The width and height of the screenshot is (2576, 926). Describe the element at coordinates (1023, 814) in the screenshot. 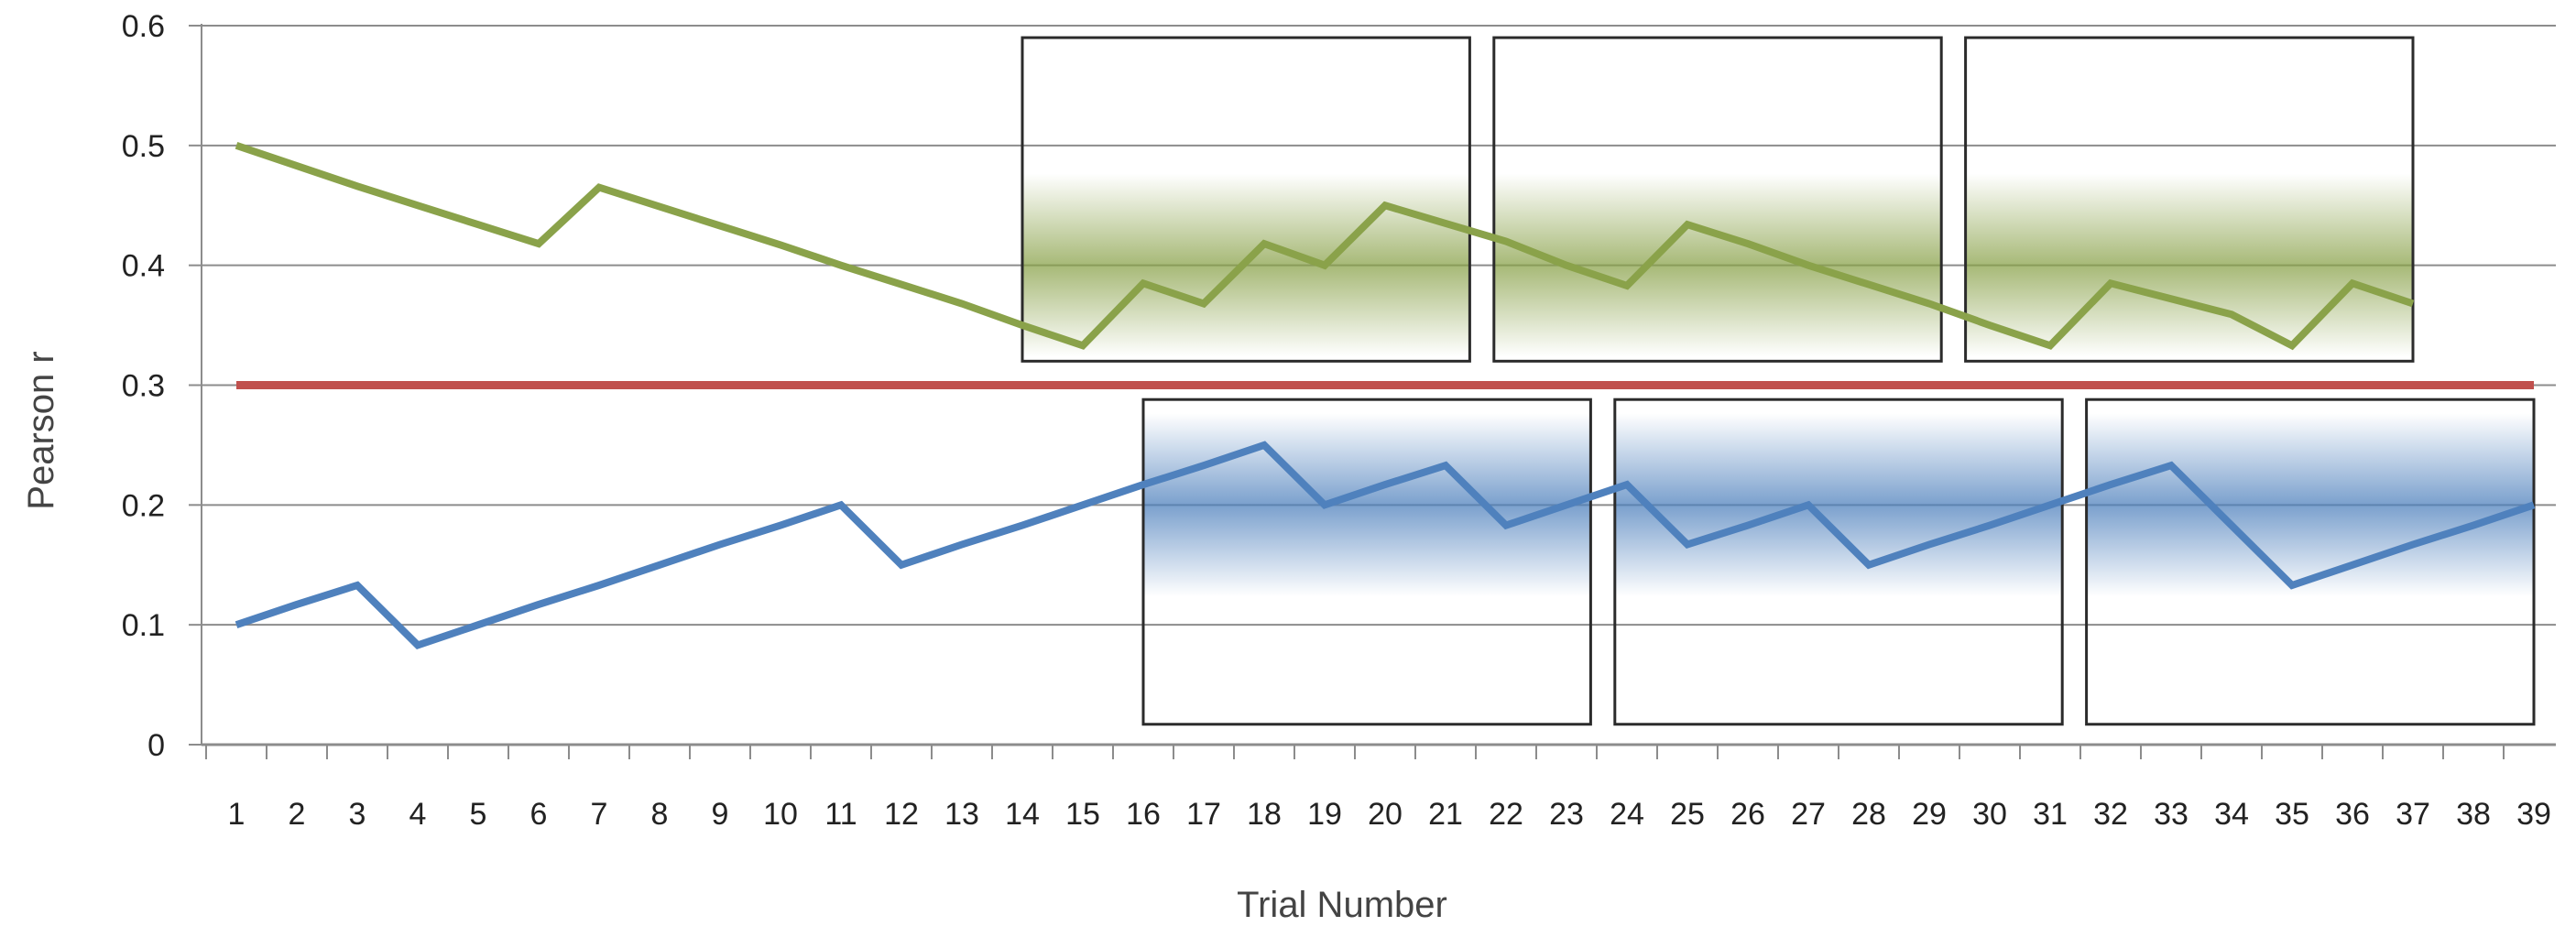

I see `x-tick-label: 14` at that location.